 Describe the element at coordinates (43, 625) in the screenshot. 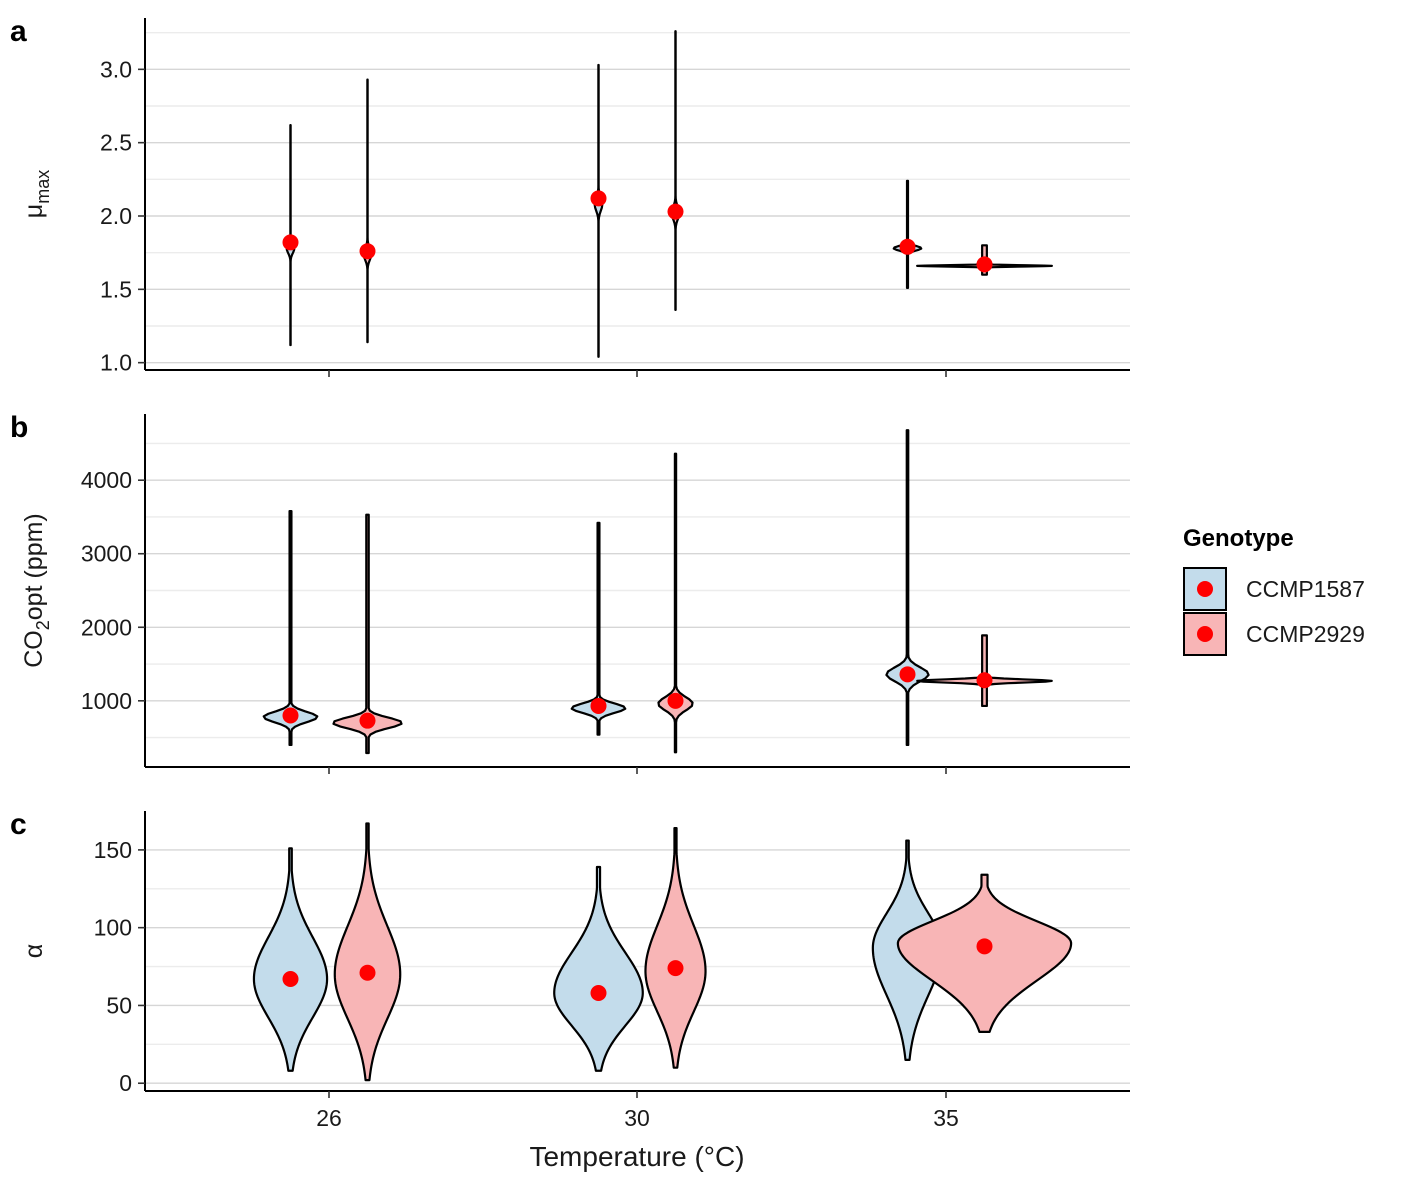

I see `y-axis-title-sub: 2` at that location.